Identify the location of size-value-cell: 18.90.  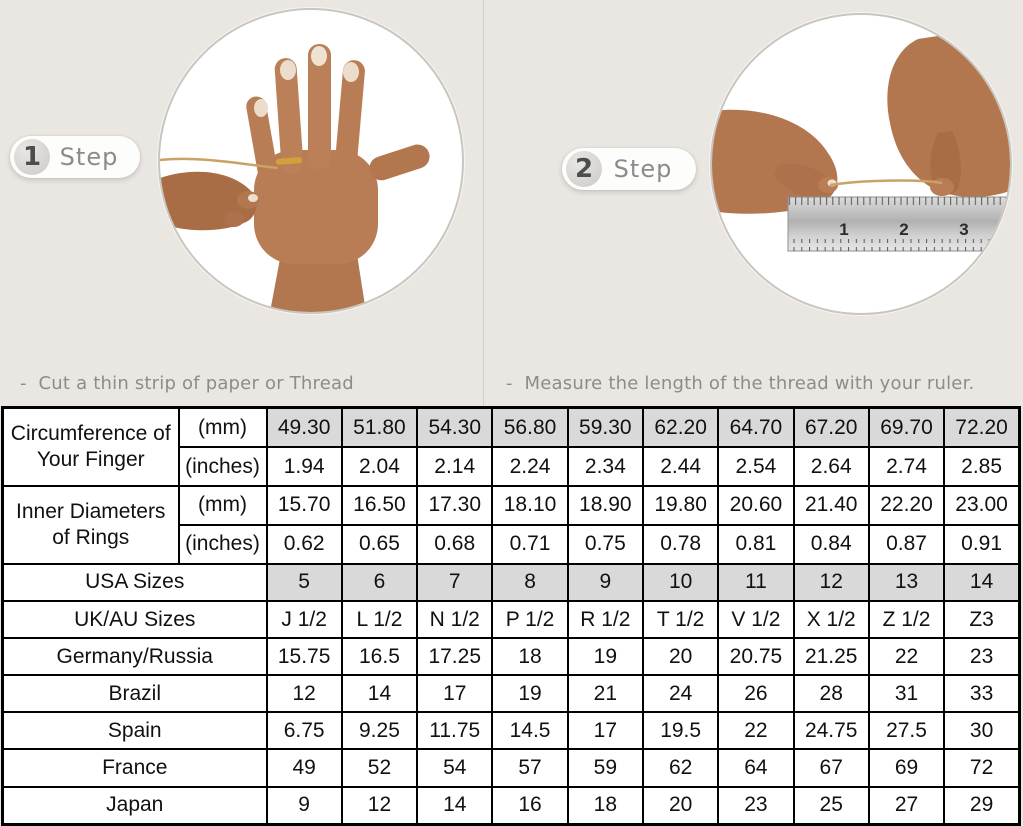
(605, 505).